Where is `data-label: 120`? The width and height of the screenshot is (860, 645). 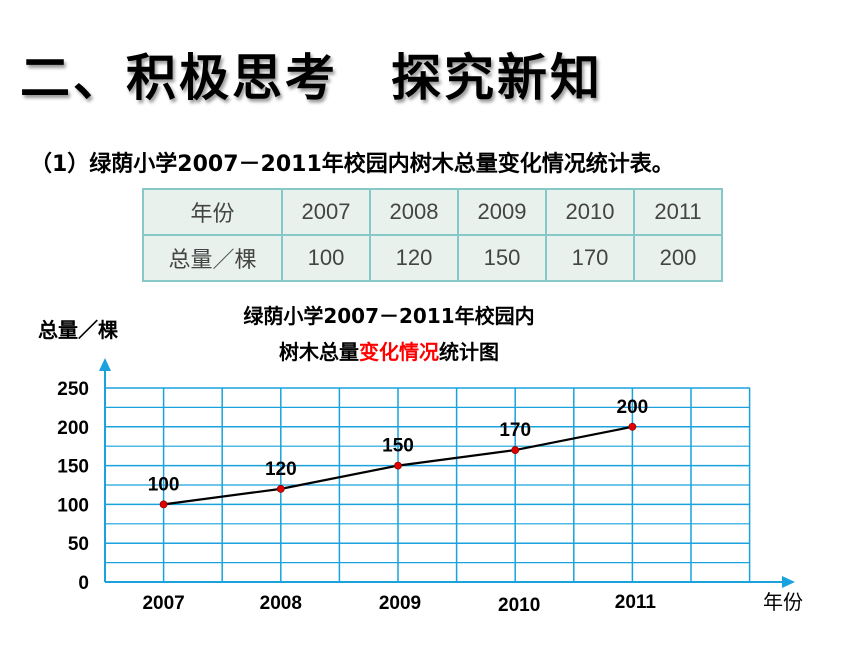
data-label: 120 is located at coordinates (281, 469).